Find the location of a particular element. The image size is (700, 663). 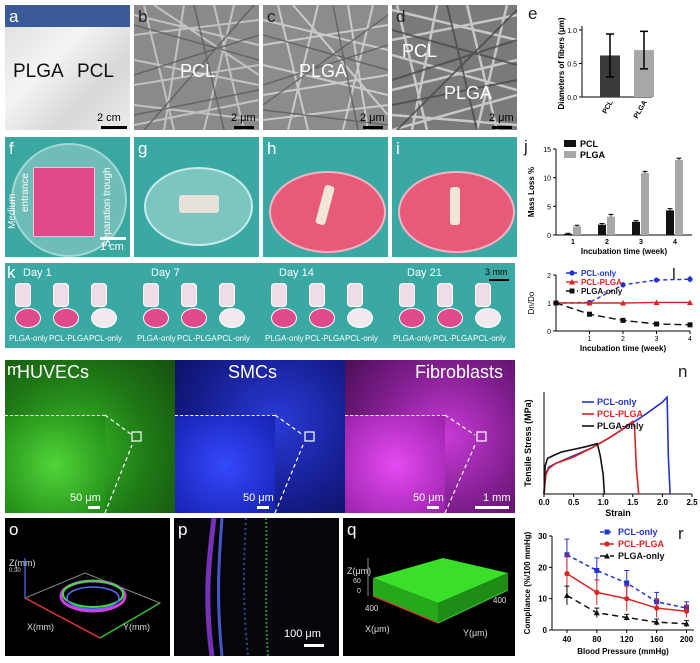

panel-title: PCL is located at coordinates (198, 71).